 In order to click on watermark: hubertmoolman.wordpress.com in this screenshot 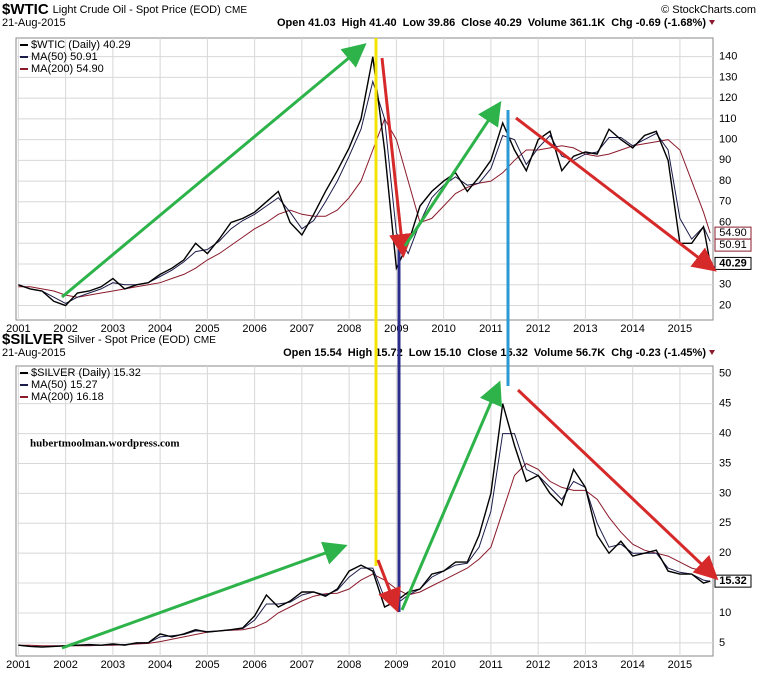, I will do `click(105, 444)`.